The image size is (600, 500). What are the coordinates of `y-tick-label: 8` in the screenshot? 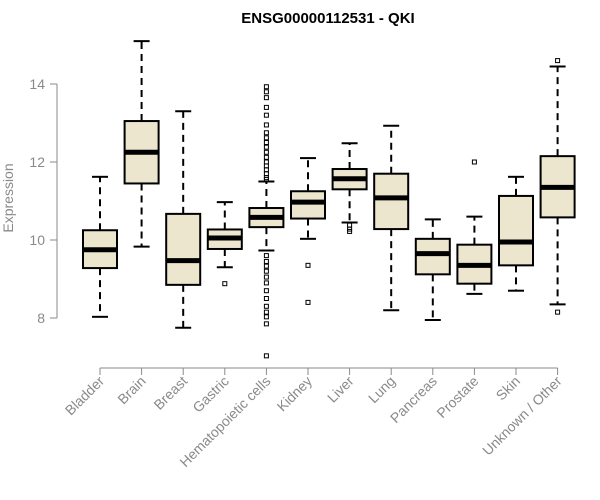 It's located at (41, 318).